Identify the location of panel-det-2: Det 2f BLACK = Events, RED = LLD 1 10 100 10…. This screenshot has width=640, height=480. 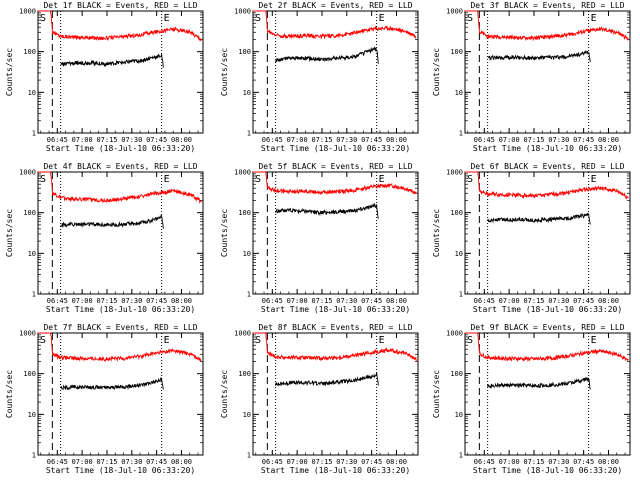
(319, 77).